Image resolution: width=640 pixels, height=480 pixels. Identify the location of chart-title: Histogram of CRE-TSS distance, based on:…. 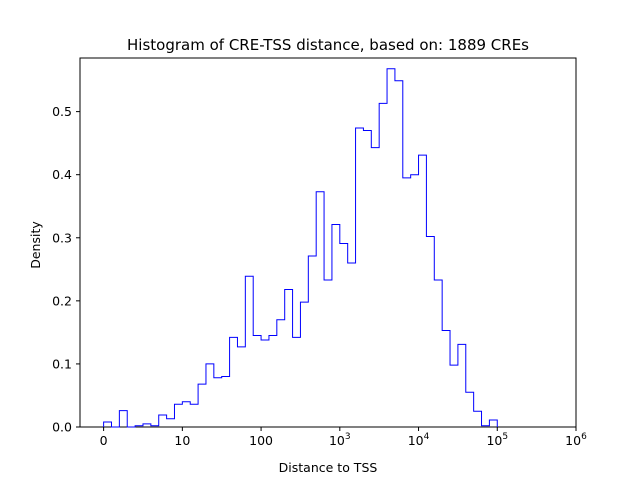
(328, 45).